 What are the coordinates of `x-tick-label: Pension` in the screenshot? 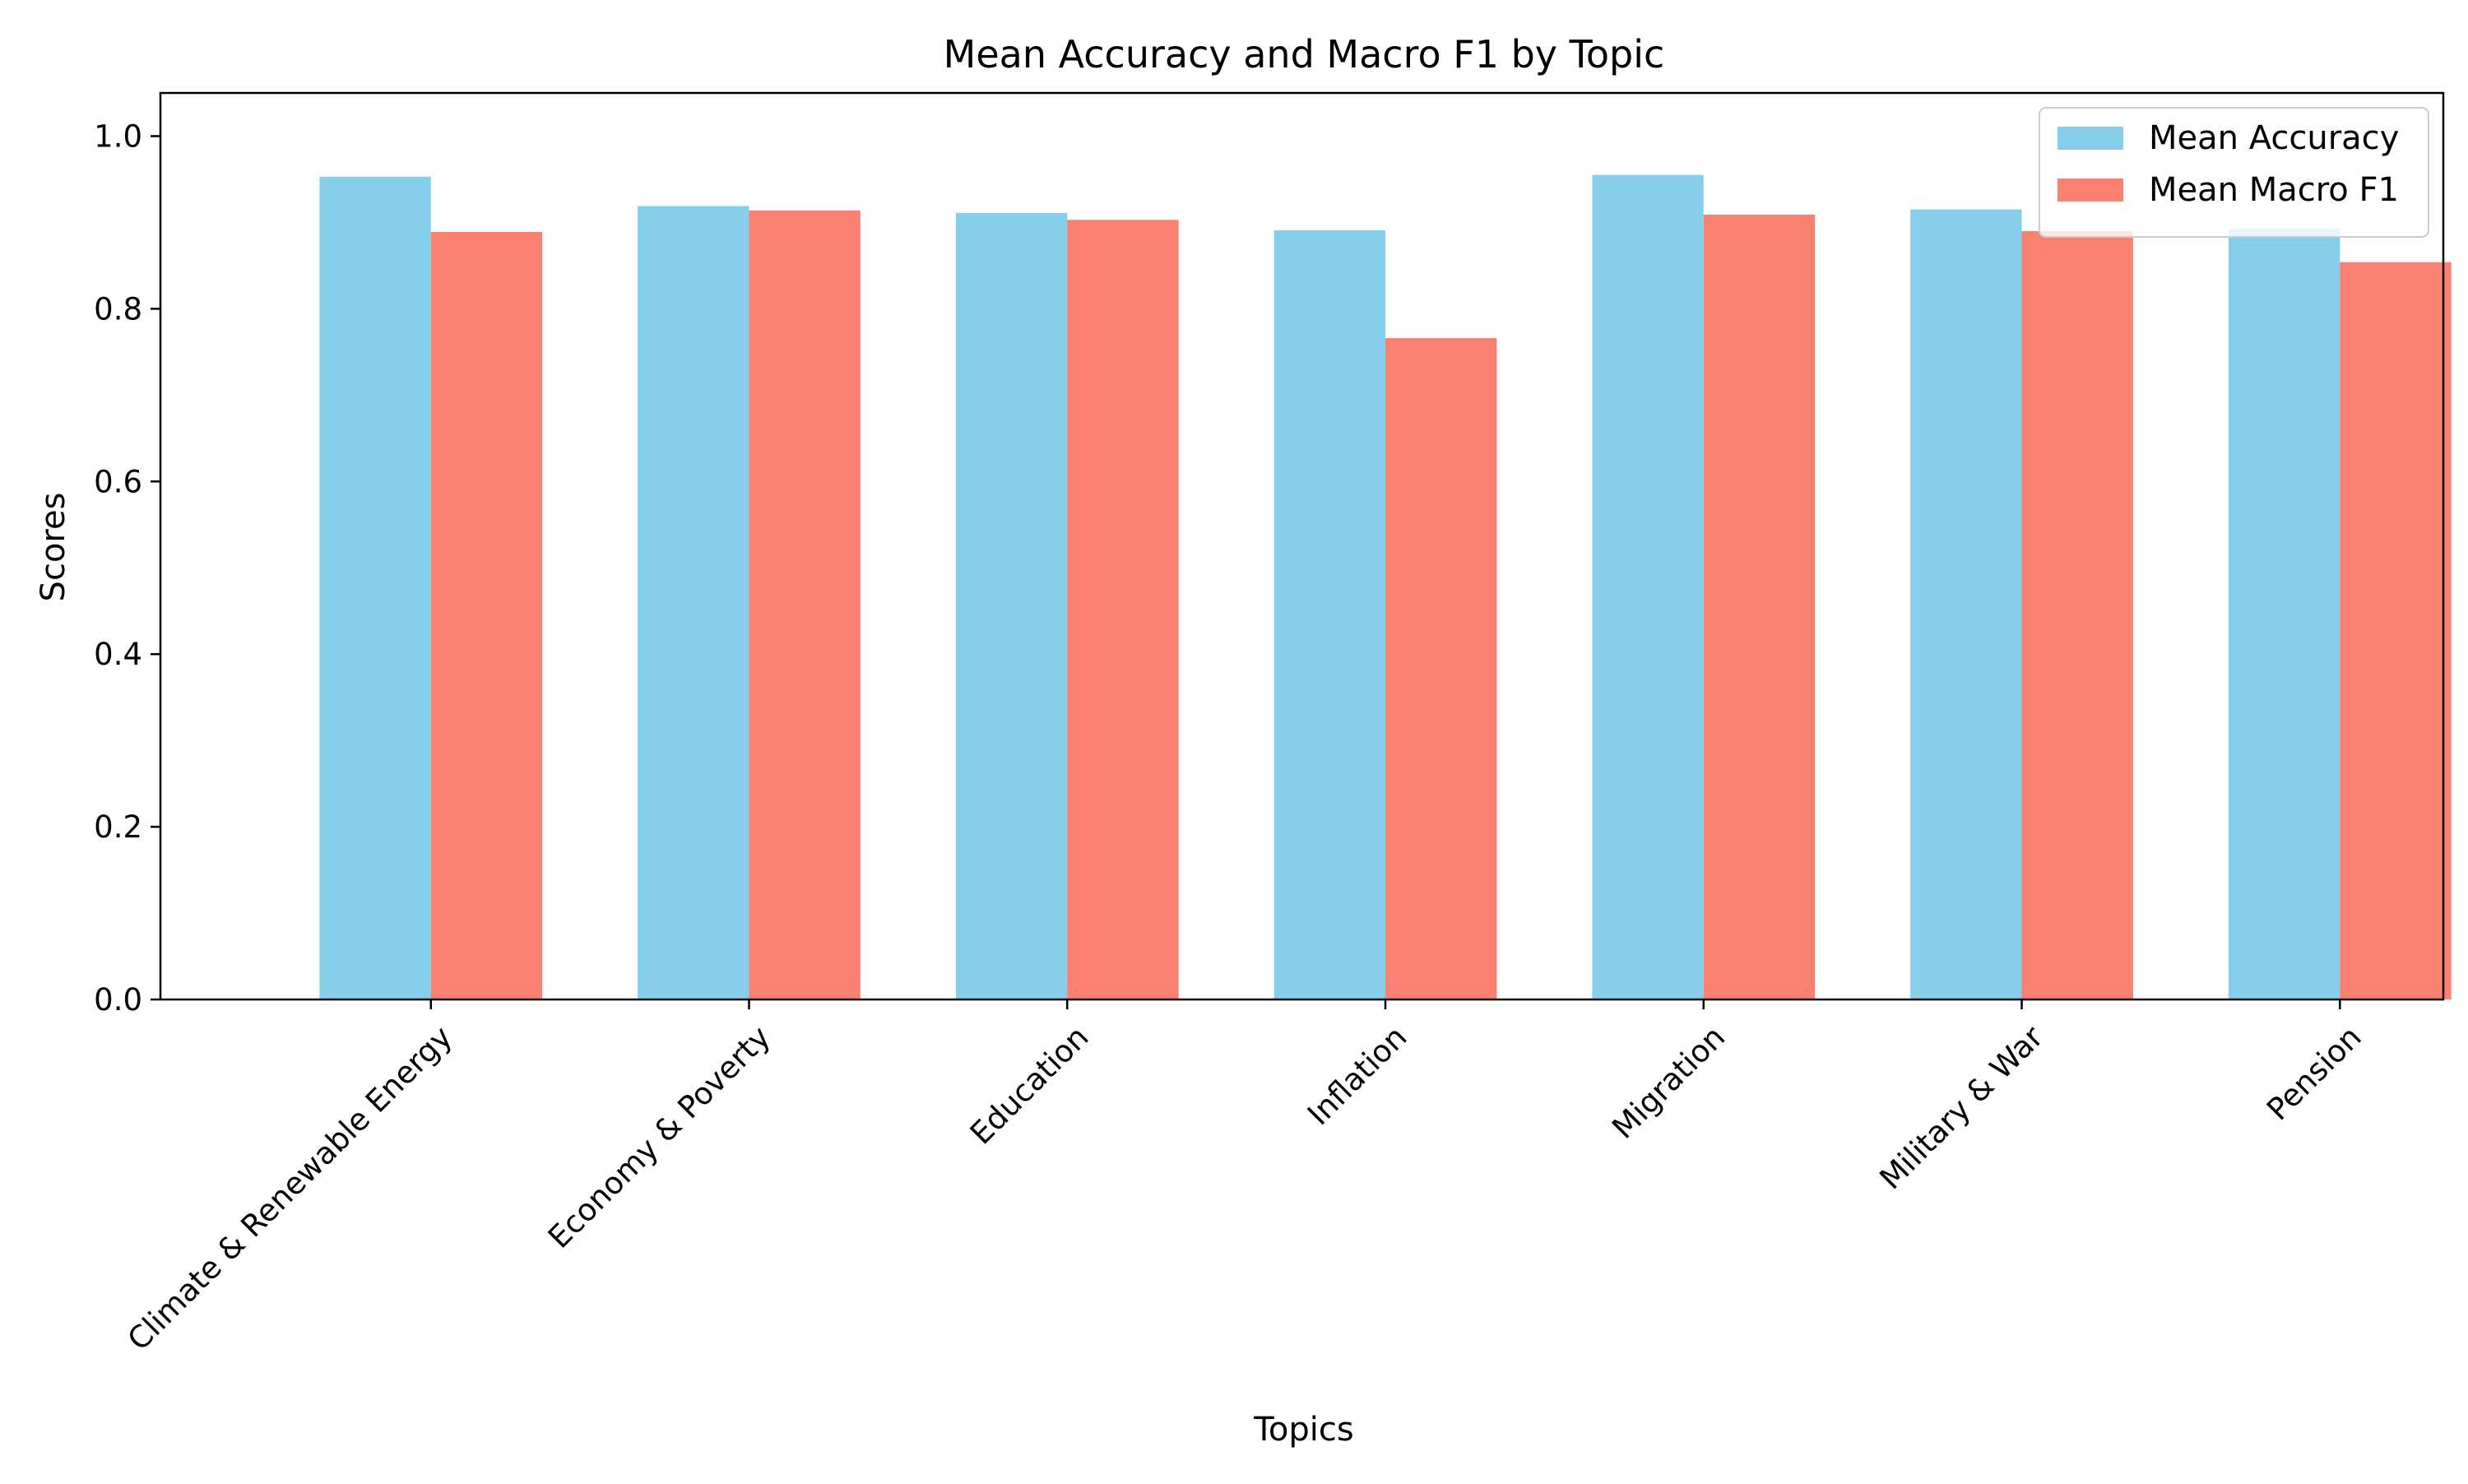 It's located at (2314, 1073).